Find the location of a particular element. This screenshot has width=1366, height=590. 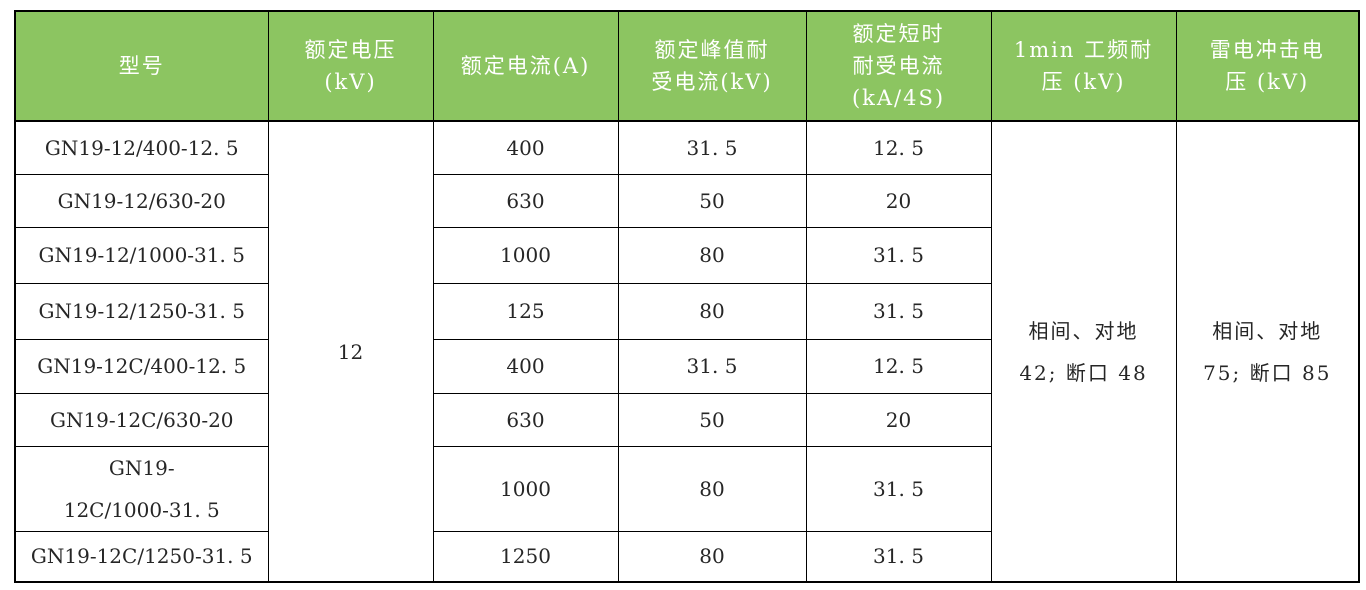

model-cell: GN19-12/400-12. 5 is located at coordinates (141, 147).